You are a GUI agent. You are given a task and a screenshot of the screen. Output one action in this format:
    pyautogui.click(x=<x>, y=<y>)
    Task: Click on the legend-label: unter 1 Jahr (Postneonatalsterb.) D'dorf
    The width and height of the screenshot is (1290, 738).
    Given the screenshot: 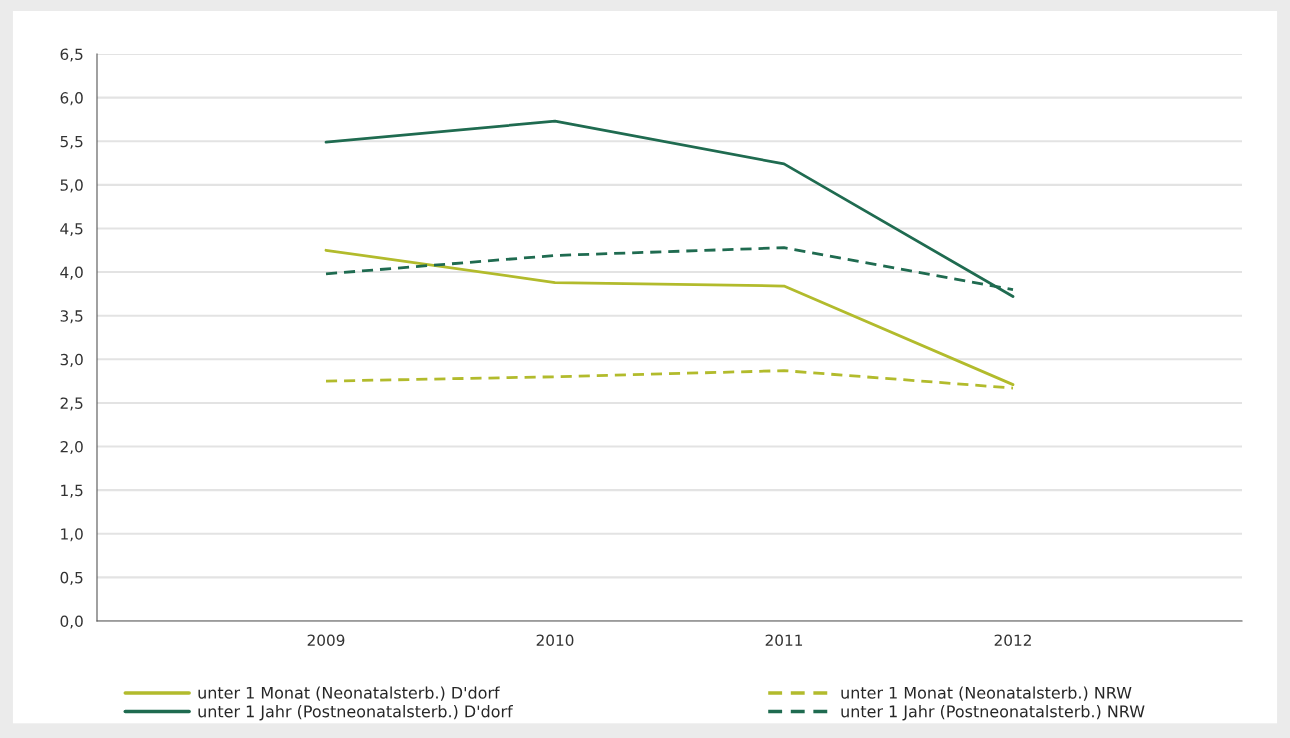 What is the action you would take?
    pyautogui.click(x=355, y=713)
    